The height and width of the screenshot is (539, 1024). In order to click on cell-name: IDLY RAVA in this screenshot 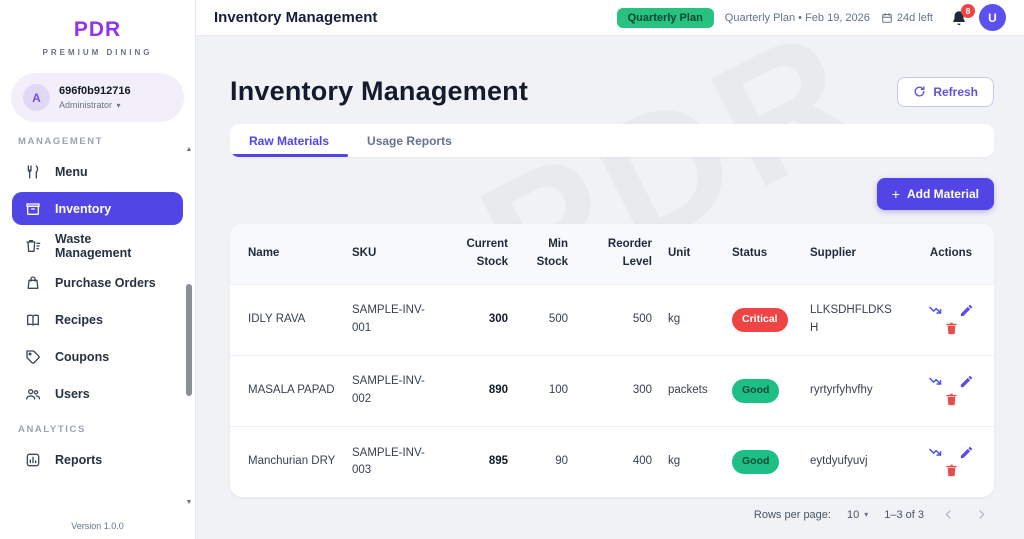, I will do `click(277, 319)`.